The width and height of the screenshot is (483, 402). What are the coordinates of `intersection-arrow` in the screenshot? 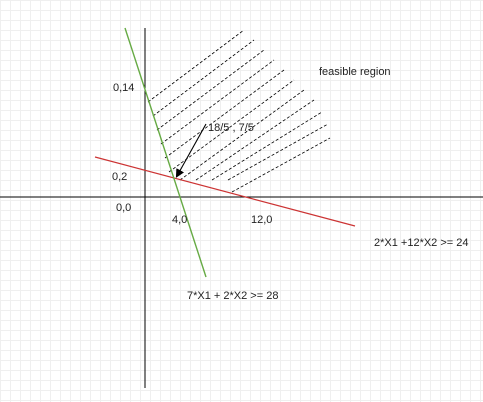 It's located at (191, 150).